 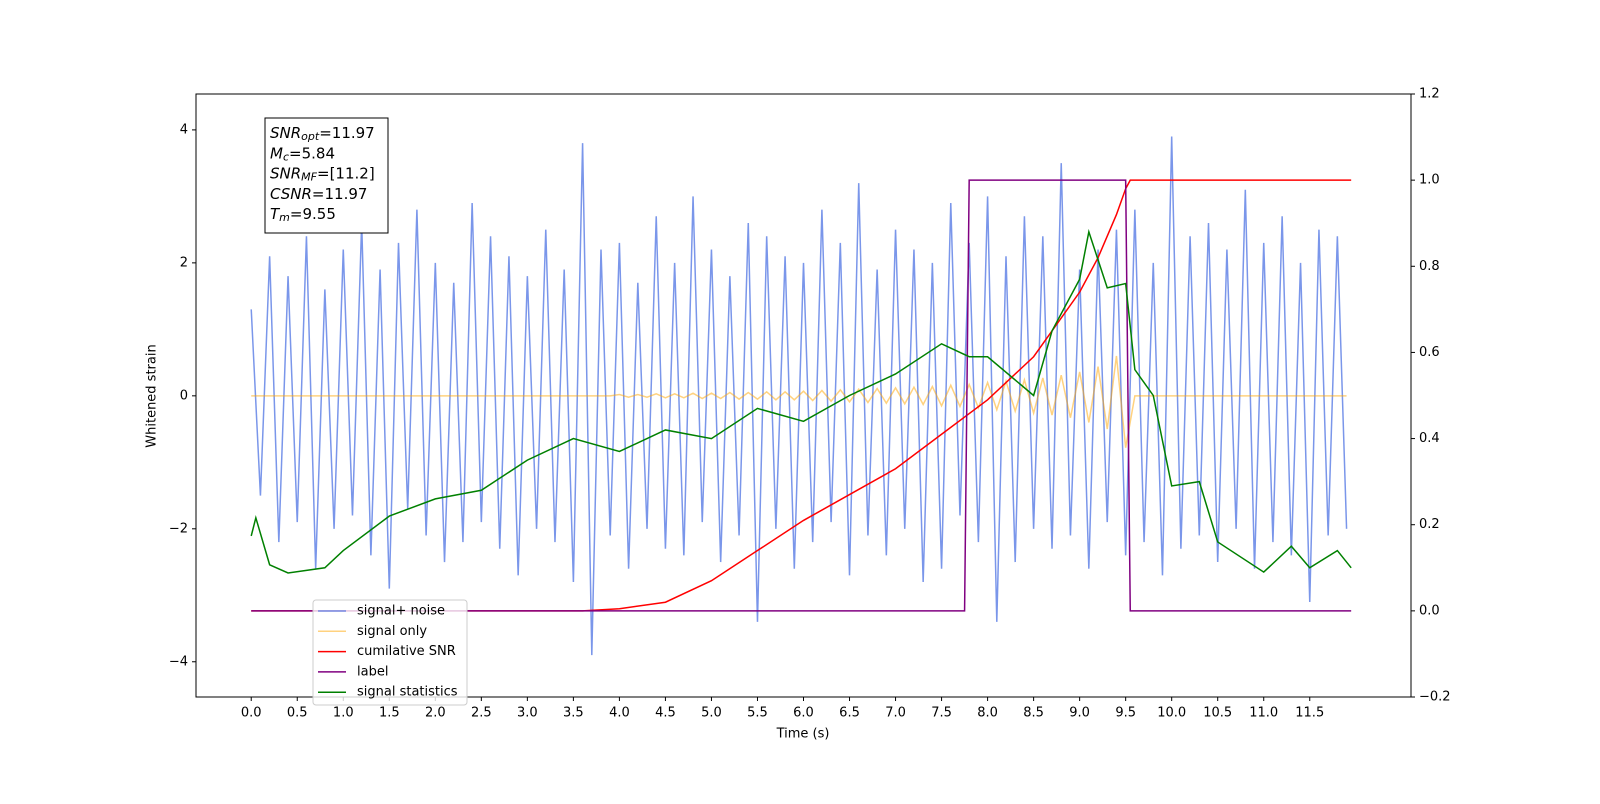 I want to click on x-tick-label: 9.0, so click(x=1079, y=713).